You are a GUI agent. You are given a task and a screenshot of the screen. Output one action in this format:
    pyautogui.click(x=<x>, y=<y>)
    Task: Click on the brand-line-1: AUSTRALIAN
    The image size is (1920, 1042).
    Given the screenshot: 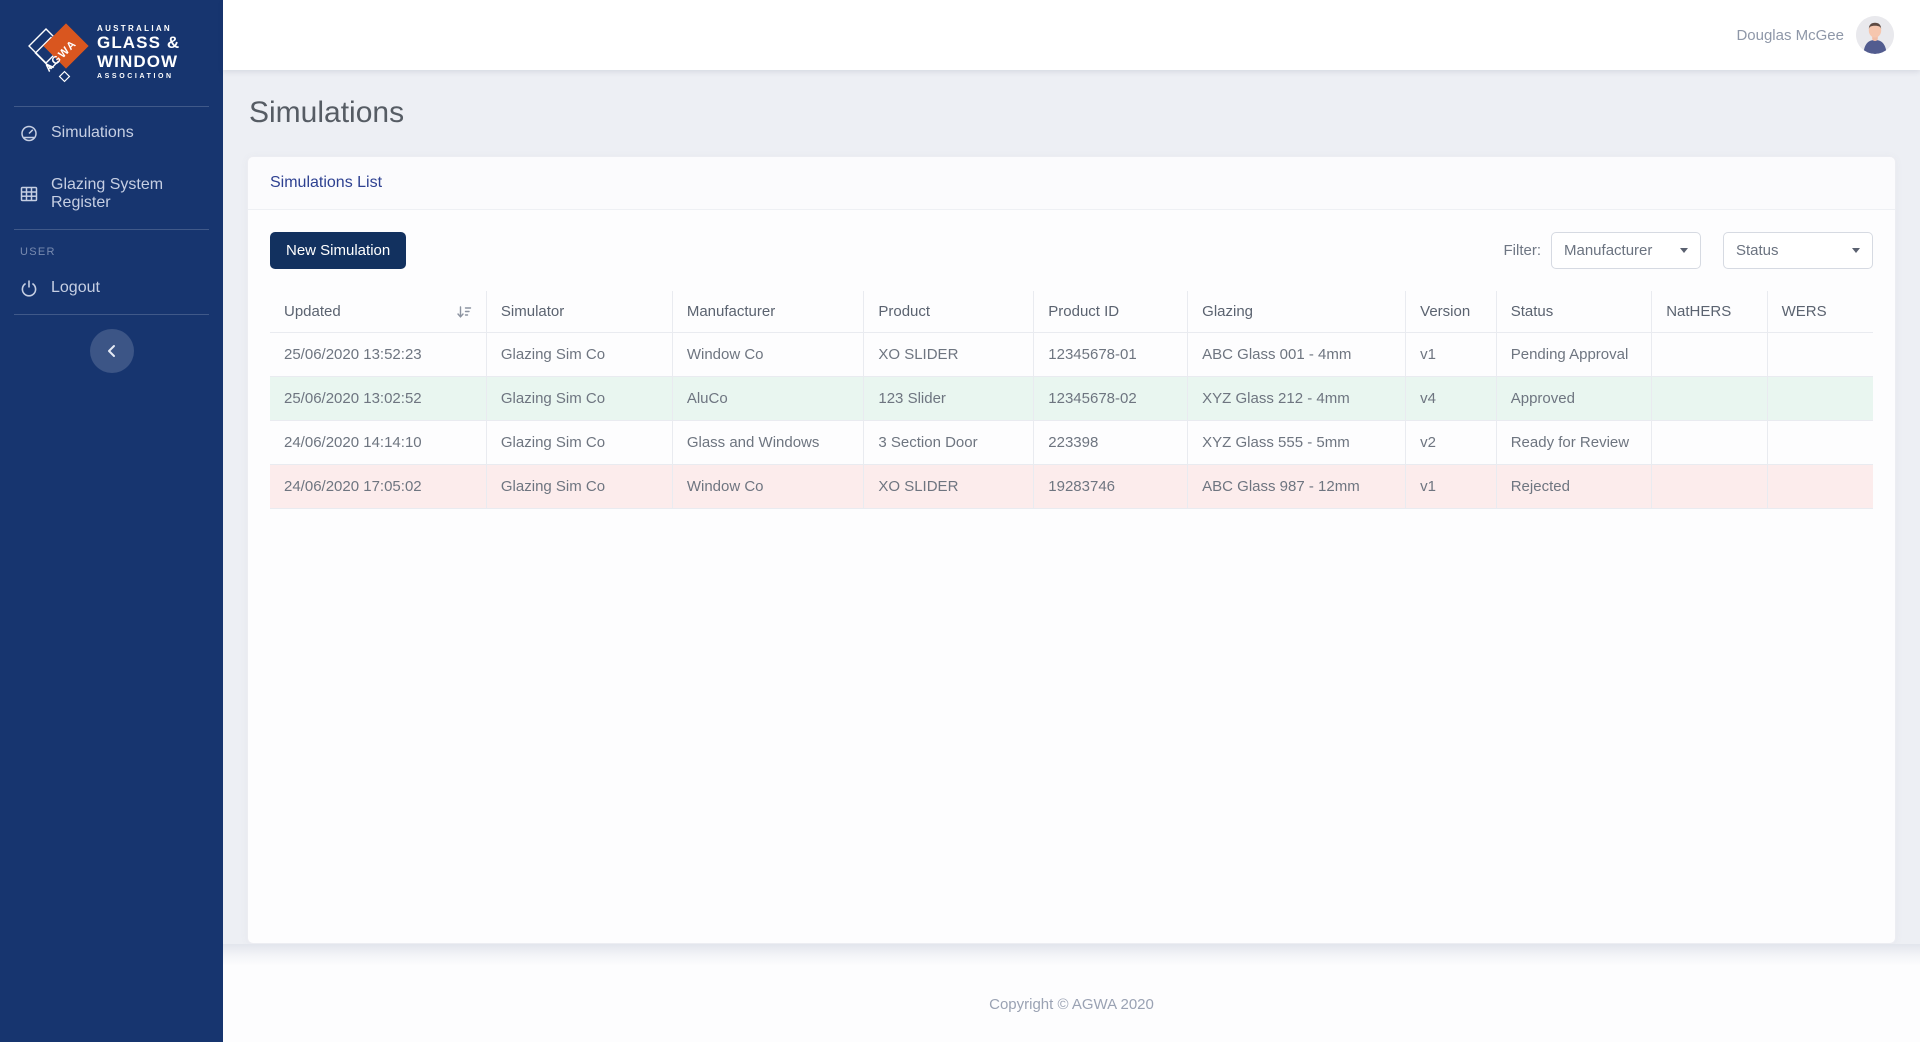 What is the action you would take?
    pyautogui.click(x=134, y=28)
    